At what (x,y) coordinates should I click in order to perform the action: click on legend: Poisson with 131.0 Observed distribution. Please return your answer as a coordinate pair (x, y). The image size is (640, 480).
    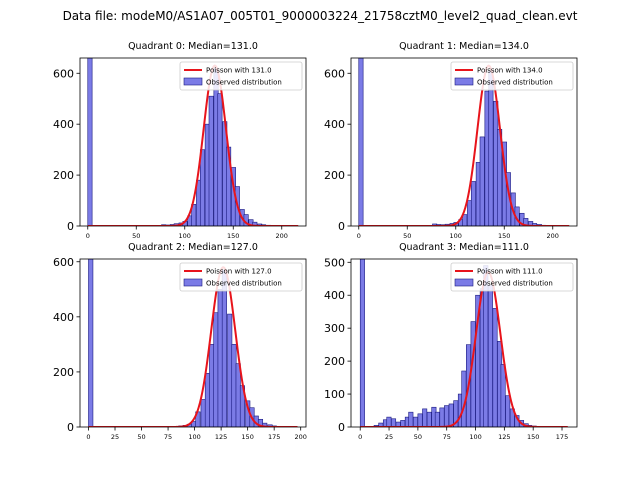
    Looking at the image, I should click on (241, 76).